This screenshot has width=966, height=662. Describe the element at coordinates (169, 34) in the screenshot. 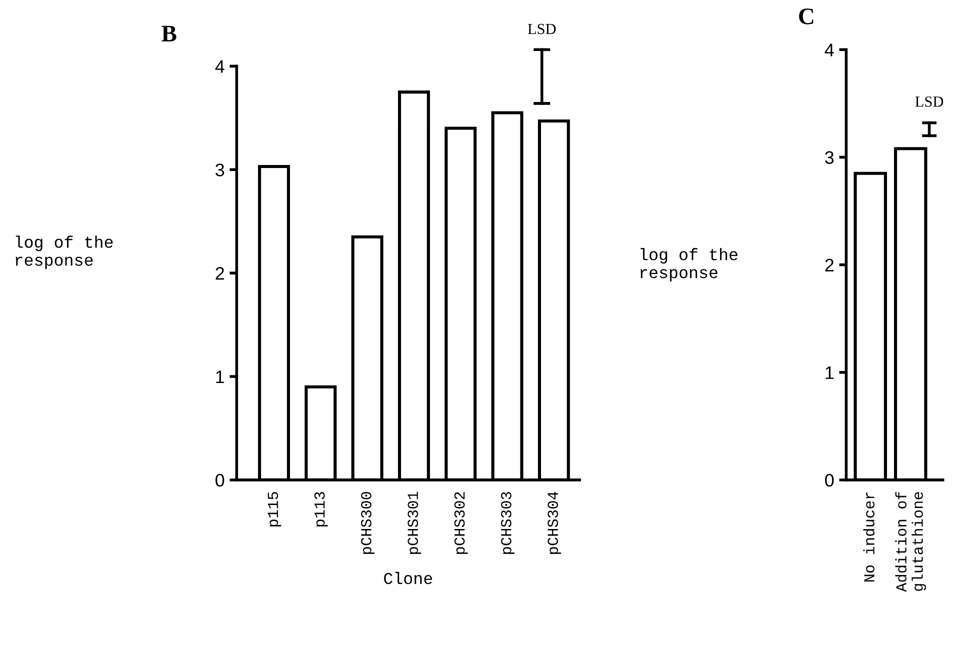

I see `chart-title: B` at that location.